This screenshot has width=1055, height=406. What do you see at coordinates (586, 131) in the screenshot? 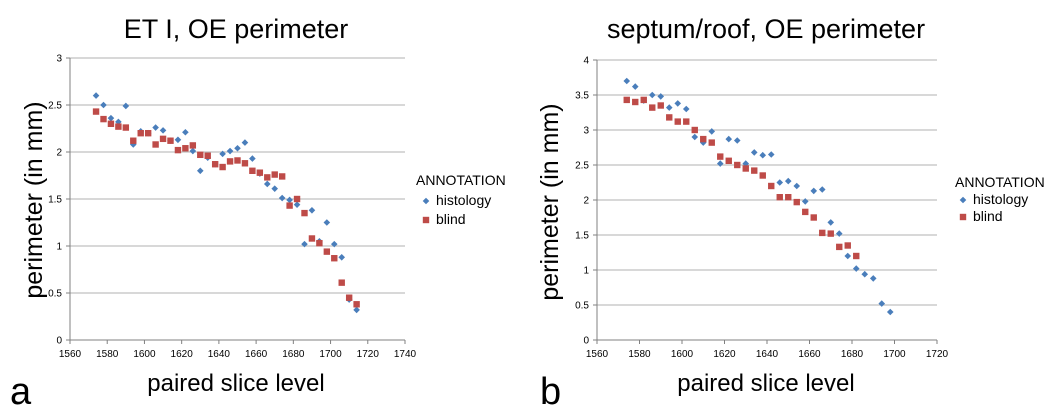
I see `panel-b-ytick-label: 3` at bounding box center [586, 131].